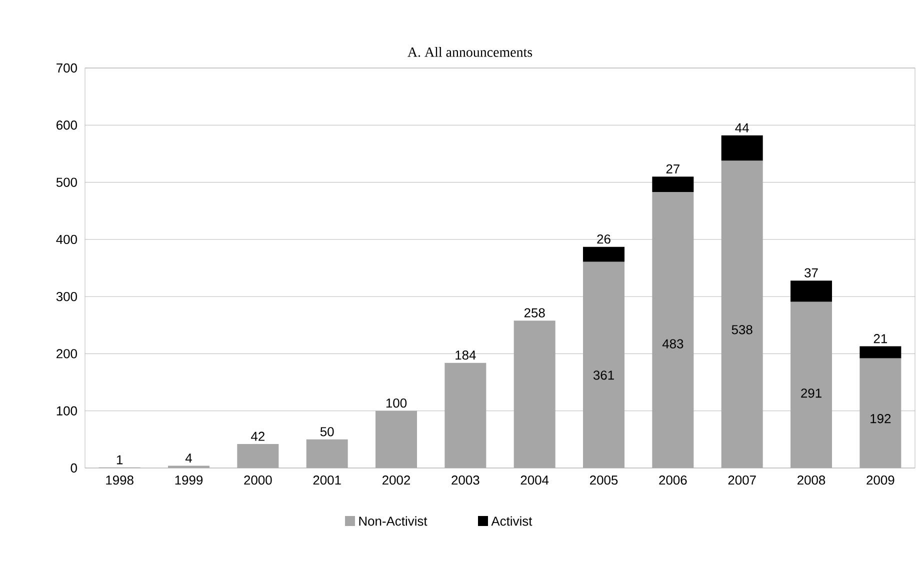  What do you see at coordinates (66, 68) in the screenshot?
I see `y-tick-label: 700` at bounding box center [66, 68].